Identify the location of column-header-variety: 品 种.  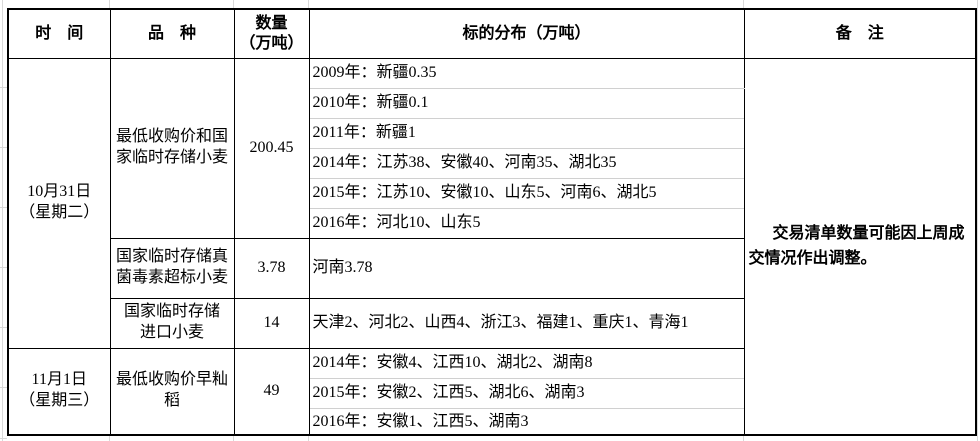
(172, 33).